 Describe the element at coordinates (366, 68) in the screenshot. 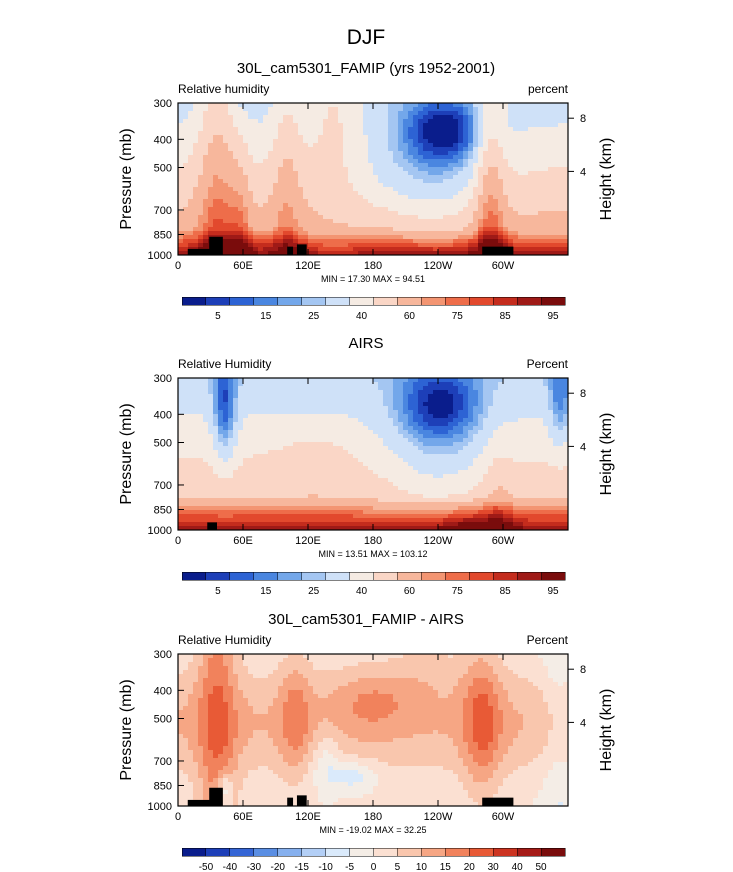

I see `panel-title: 30L_cam5301_FAMIP (yrs 1952-2001)` at that location.